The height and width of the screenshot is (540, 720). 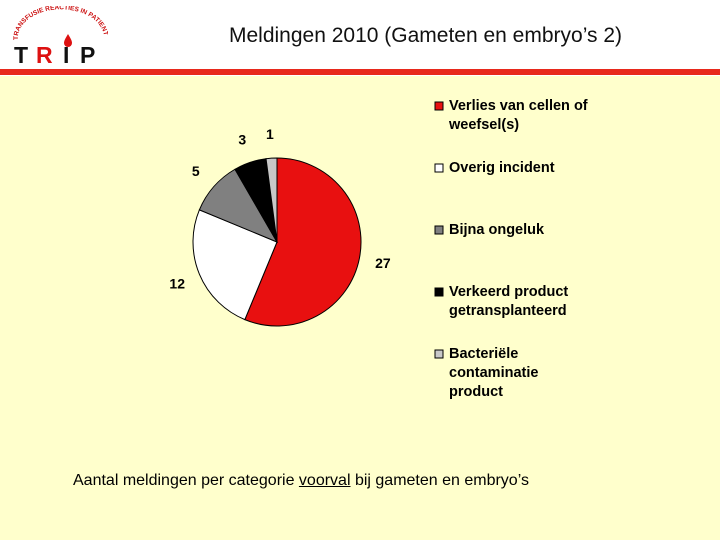 I want to click on pie-data-label-2: 12, so click(x=177, y=283).